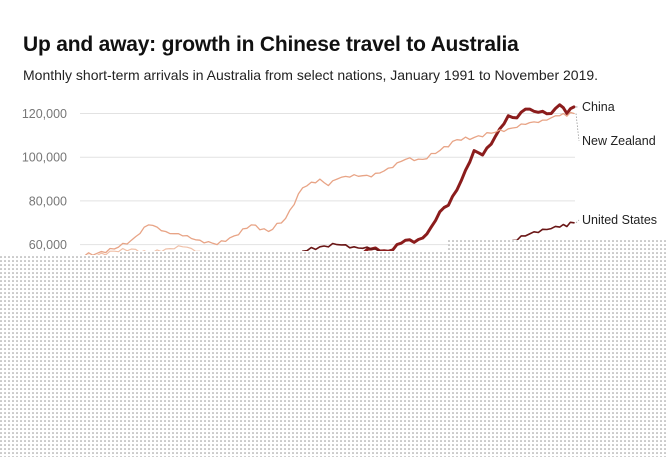  Describe the element at coordinates (48, 201) in the screenshot. I see `y-tick-label: 80,000` at that location.